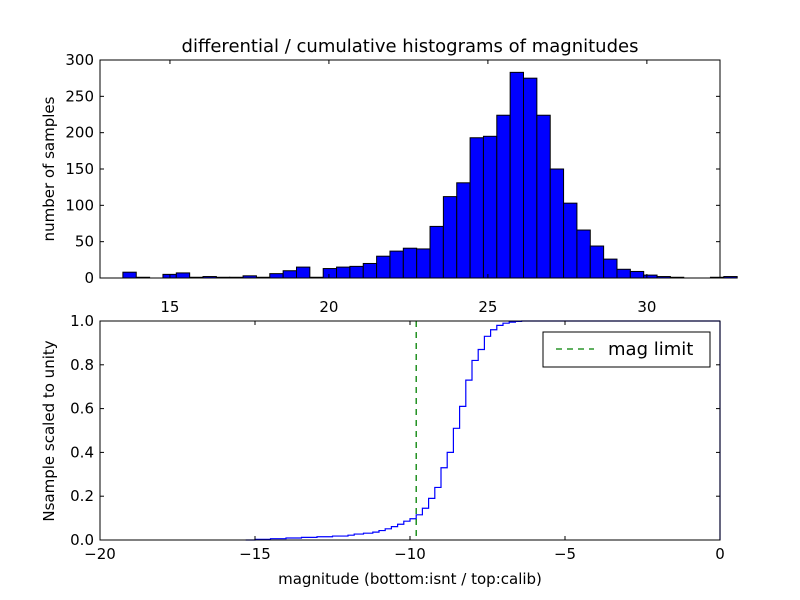 This screenshot has width=800, height=600. I want to click on top-y-tick-label: 250, so click(79, 96).